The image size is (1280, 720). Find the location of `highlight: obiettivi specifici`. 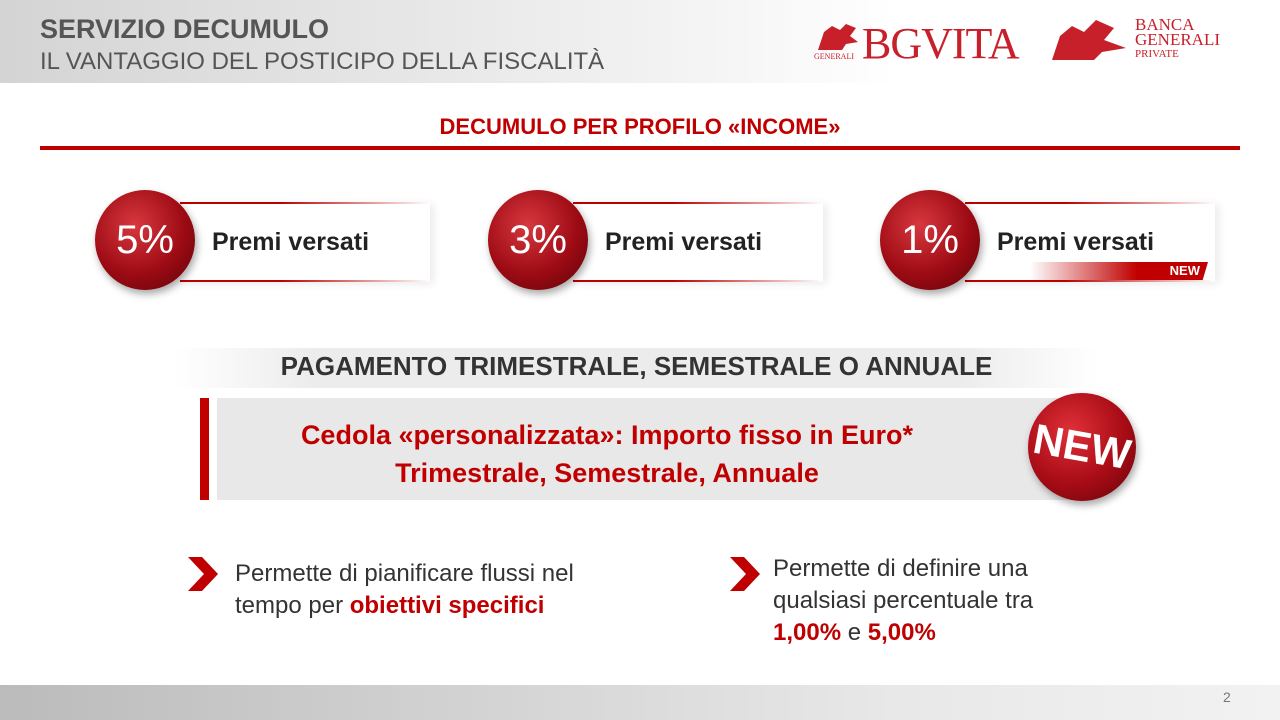

highlight: obiettivi specifici is located at coordinates (447, 605).